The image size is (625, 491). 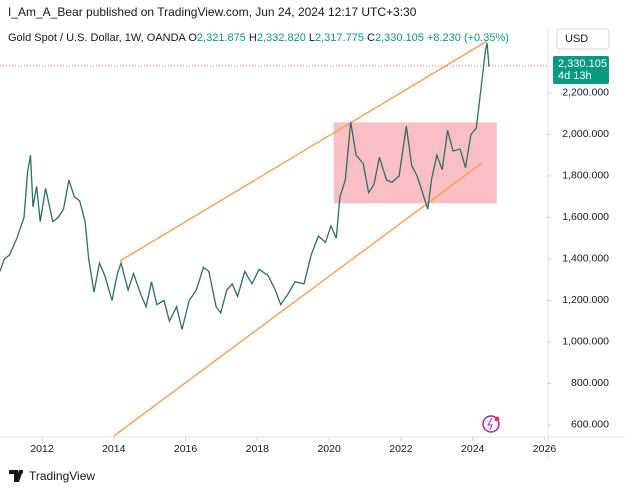 I want to click on x-tick-label: 2026, so click(x=545, y=449).